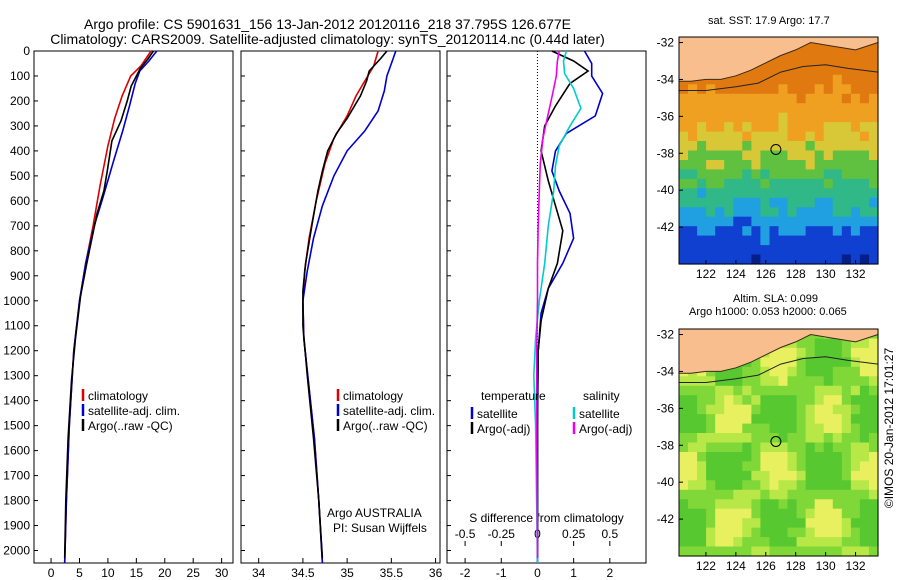 The width and height of the screenshot is (900, 580). I want to click on x-tick-label: 10, so click(108, 573).